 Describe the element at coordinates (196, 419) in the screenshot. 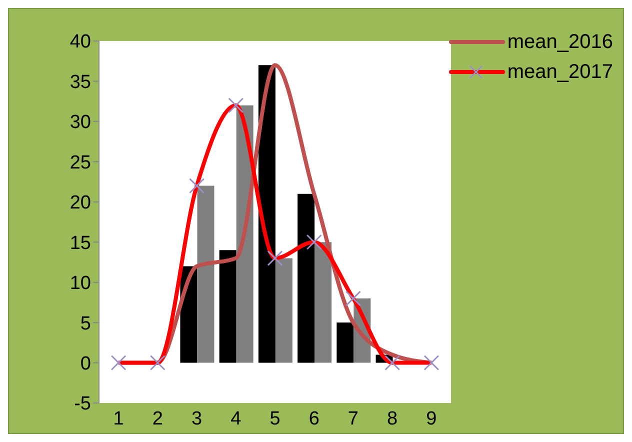

I see `x-tick-label: 3` at that location.